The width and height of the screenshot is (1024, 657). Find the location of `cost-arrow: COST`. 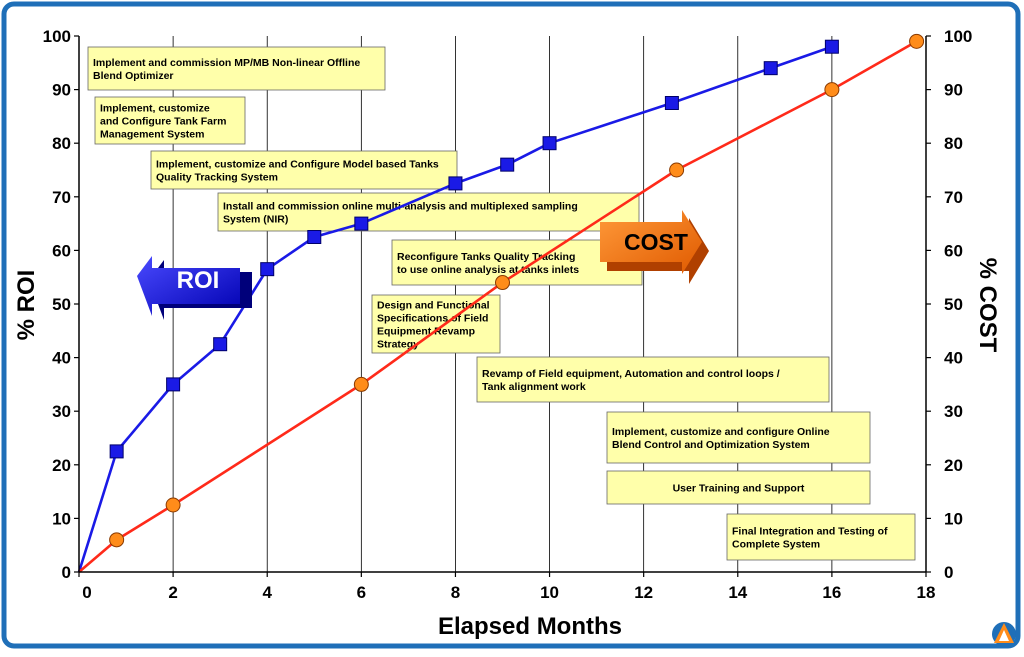

cost-arrow: COST is located at coordinates (654, 247).